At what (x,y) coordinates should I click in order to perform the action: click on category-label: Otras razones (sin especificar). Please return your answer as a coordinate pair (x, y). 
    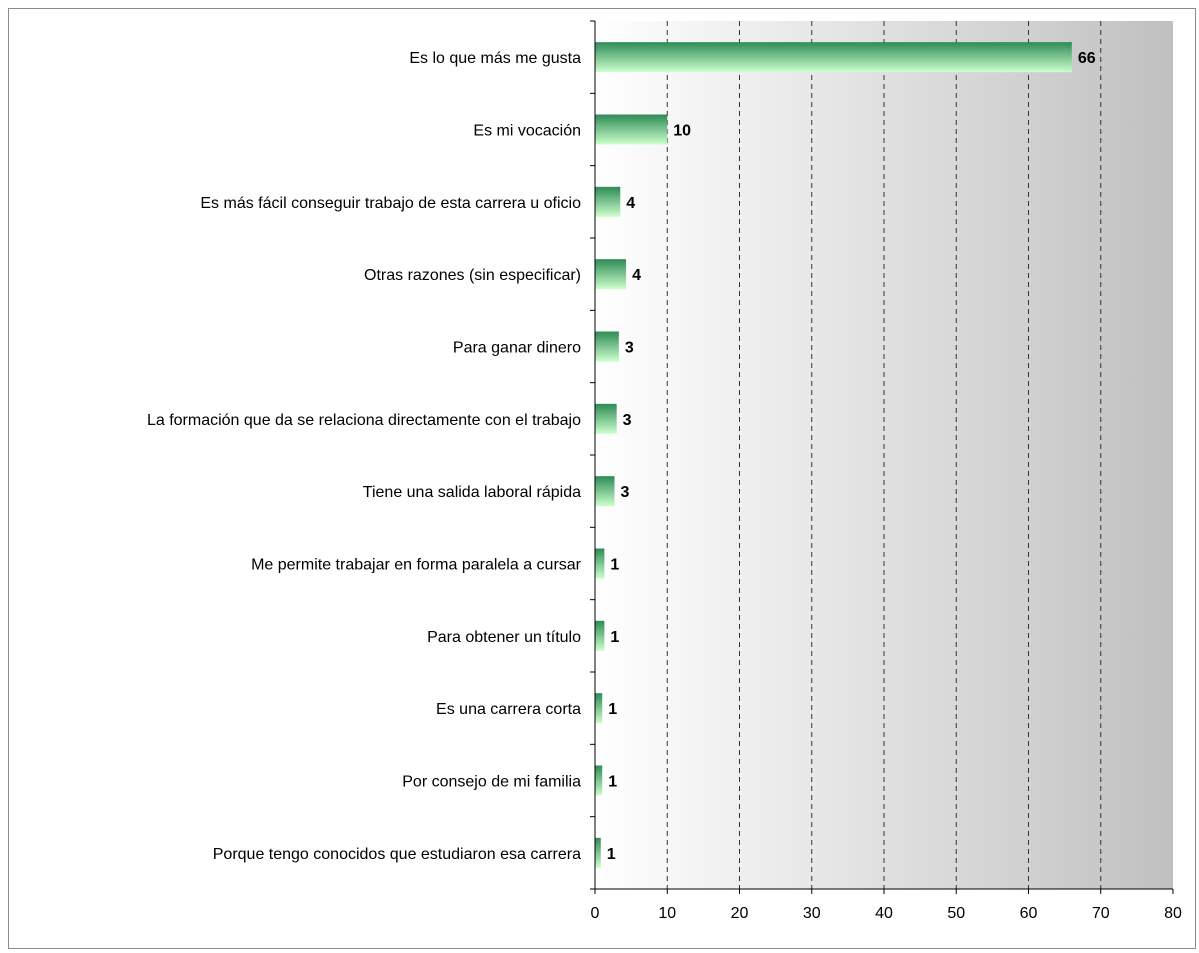
    Looking at the image, I should click on (472, 275).